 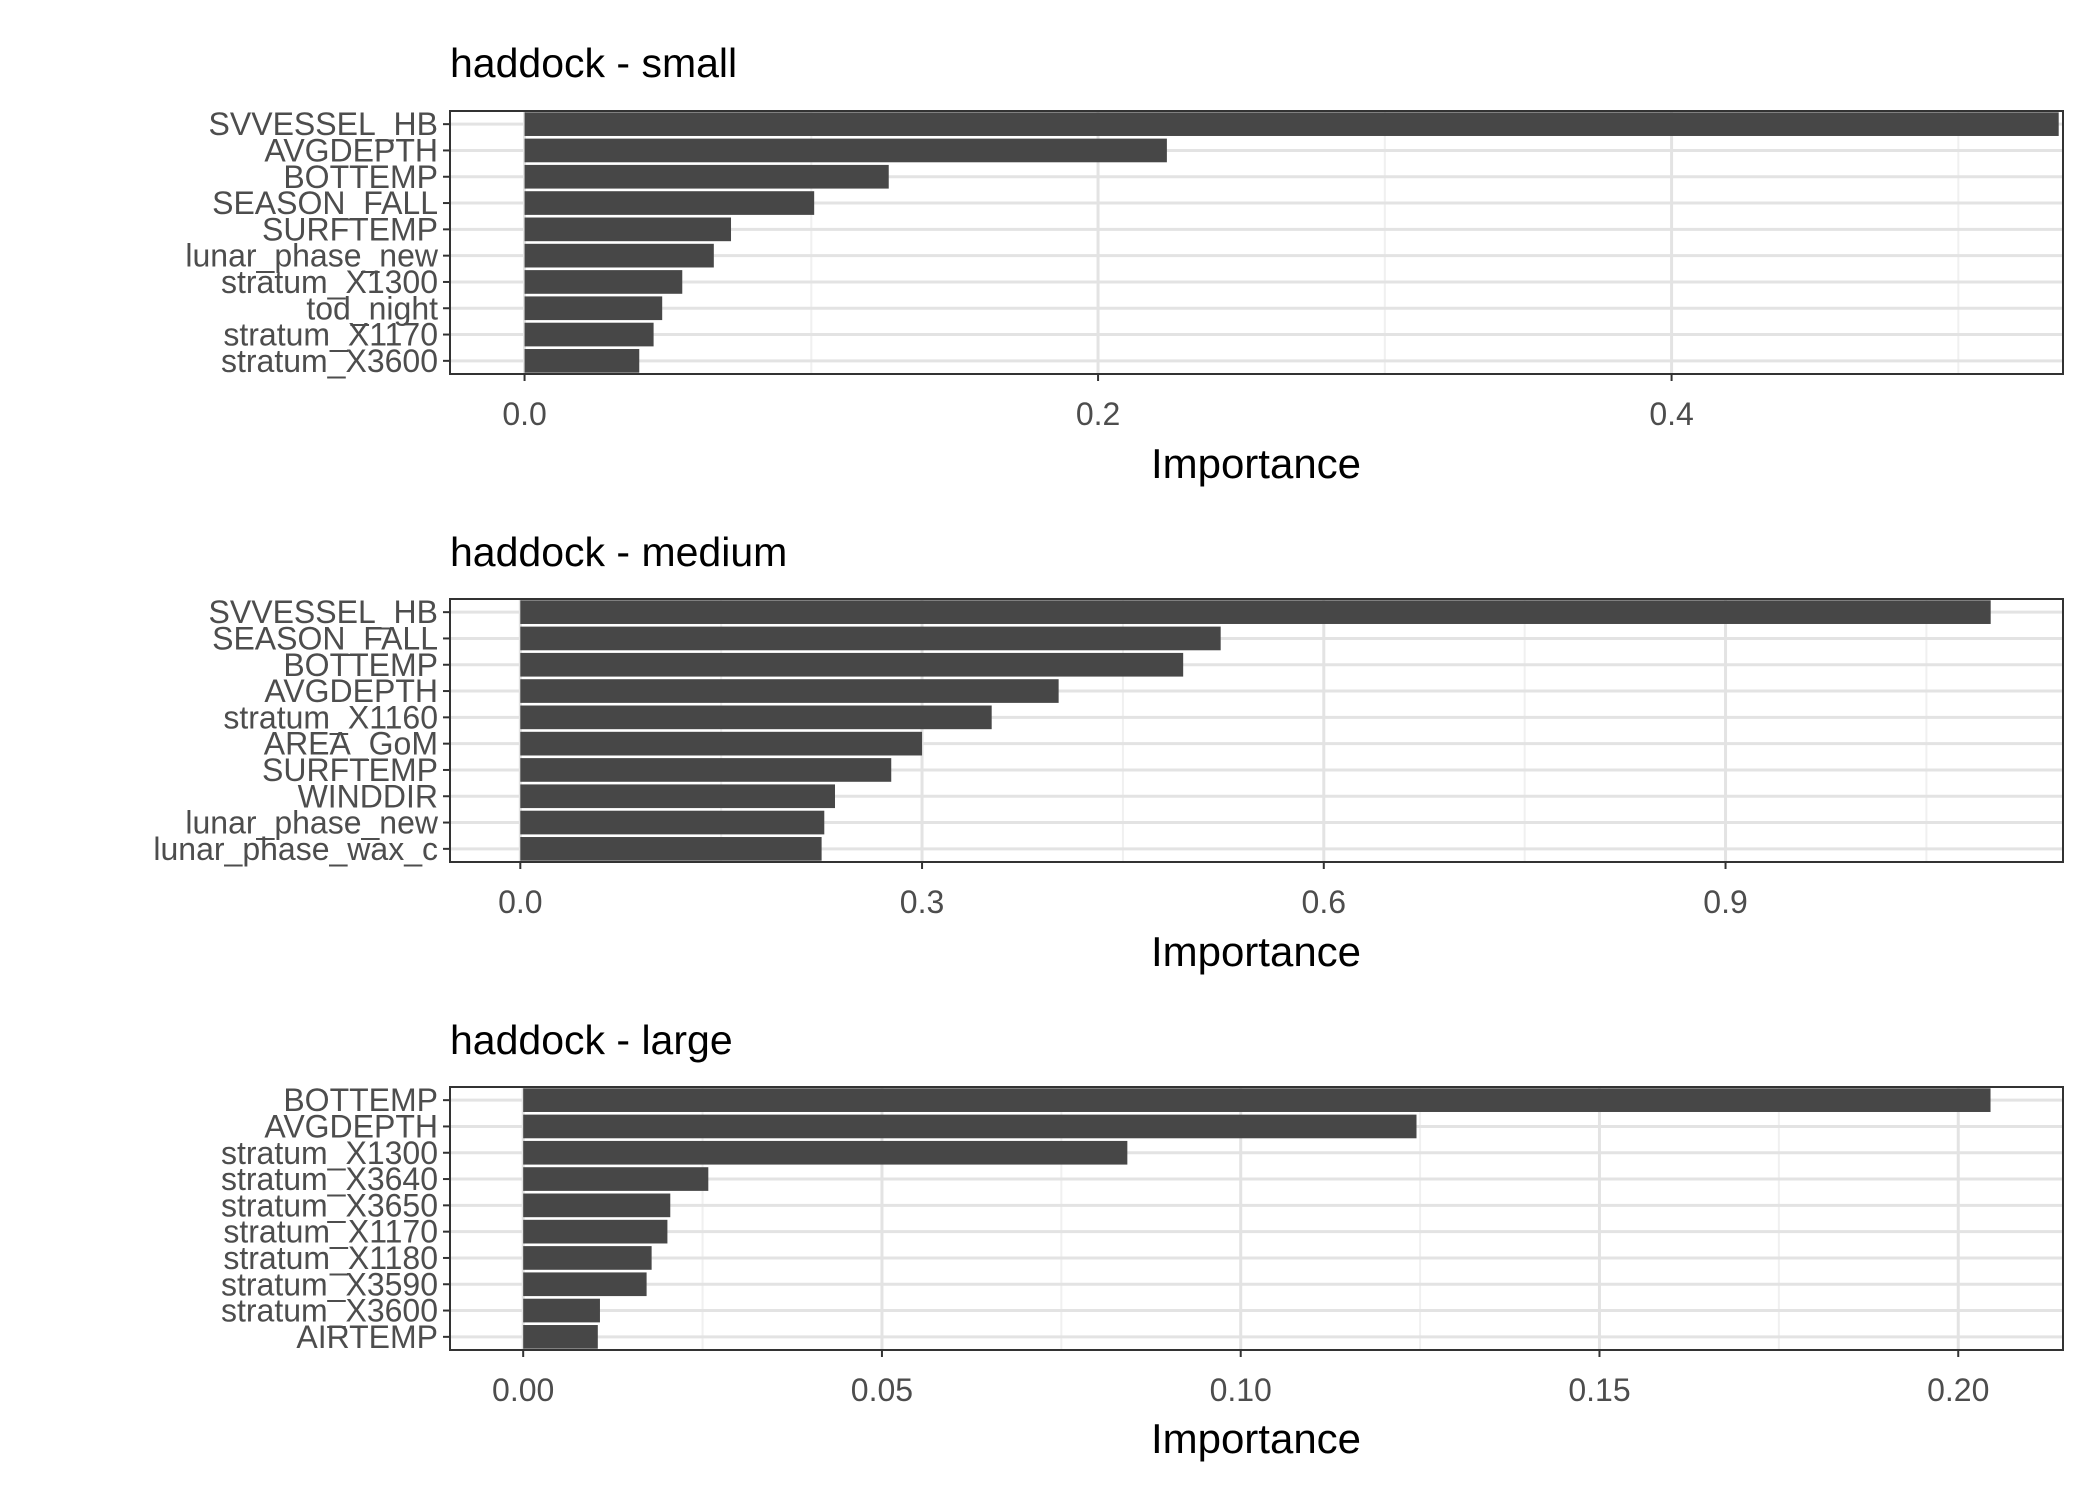 I want to click on category-label: stratum_X1160, so click(x=330, y=717).